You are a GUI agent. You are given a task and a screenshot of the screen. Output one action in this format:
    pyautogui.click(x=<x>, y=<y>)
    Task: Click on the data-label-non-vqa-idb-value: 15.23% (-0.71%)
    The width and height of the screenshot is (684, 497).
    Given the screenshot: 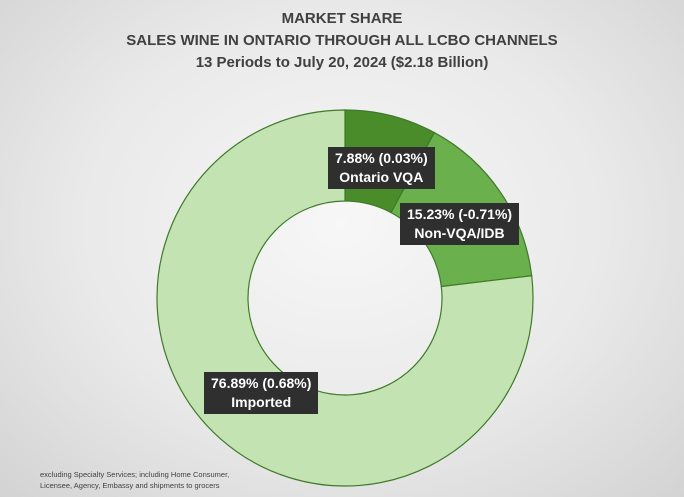 What is the action you would take?
    pyautogui.click(x=460, y=214)
    